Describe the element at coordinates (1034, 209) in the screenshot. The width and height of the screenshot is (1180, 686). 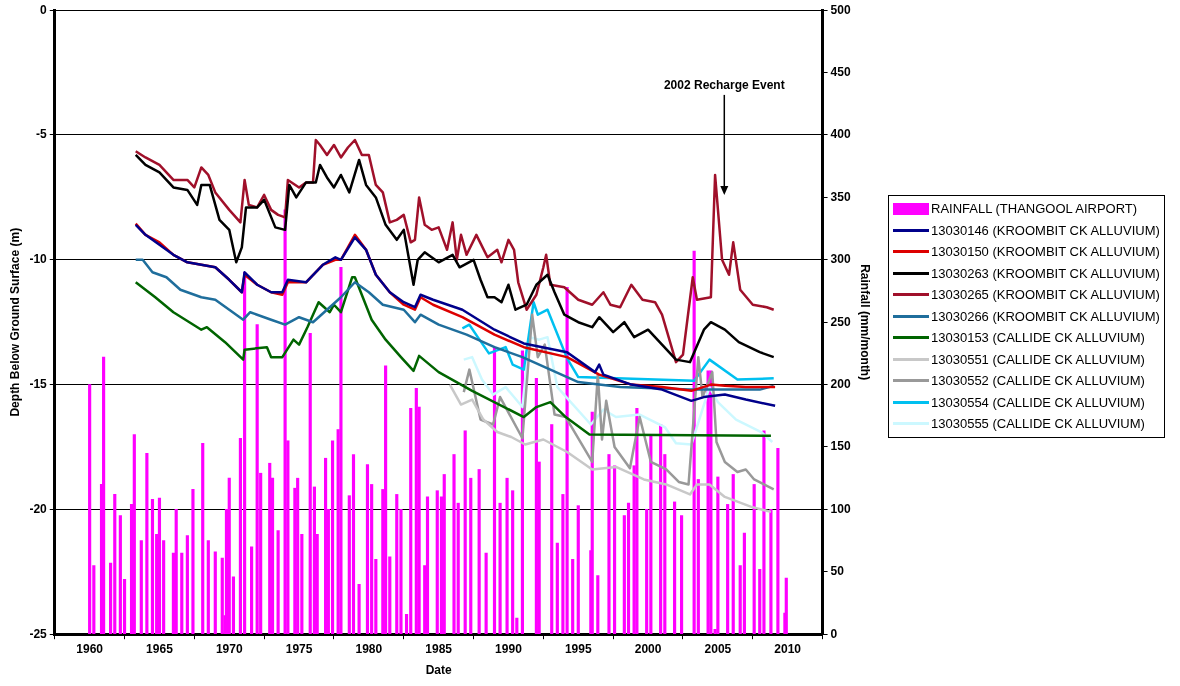
I see `legend-label: RAINFALL (THANGOOL AIRPORT)` at that location.